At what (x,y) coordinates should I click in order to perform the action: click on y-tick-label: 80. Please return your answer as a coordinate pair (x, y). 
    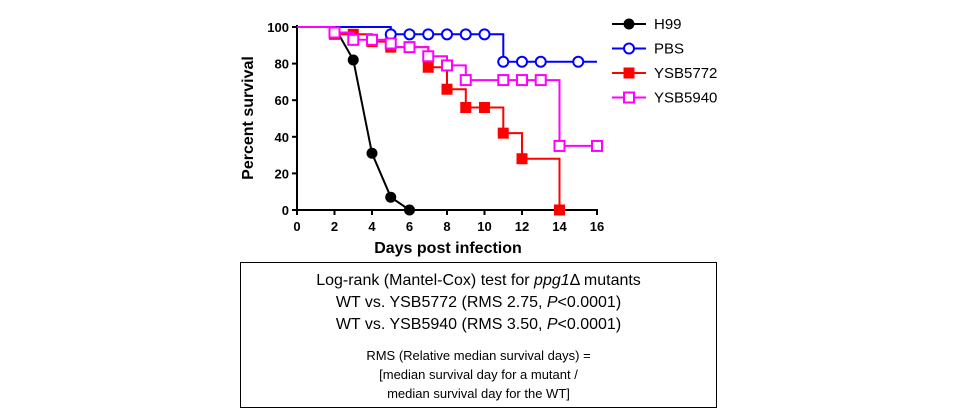
    Looking at the image, I should click on (282, 64).